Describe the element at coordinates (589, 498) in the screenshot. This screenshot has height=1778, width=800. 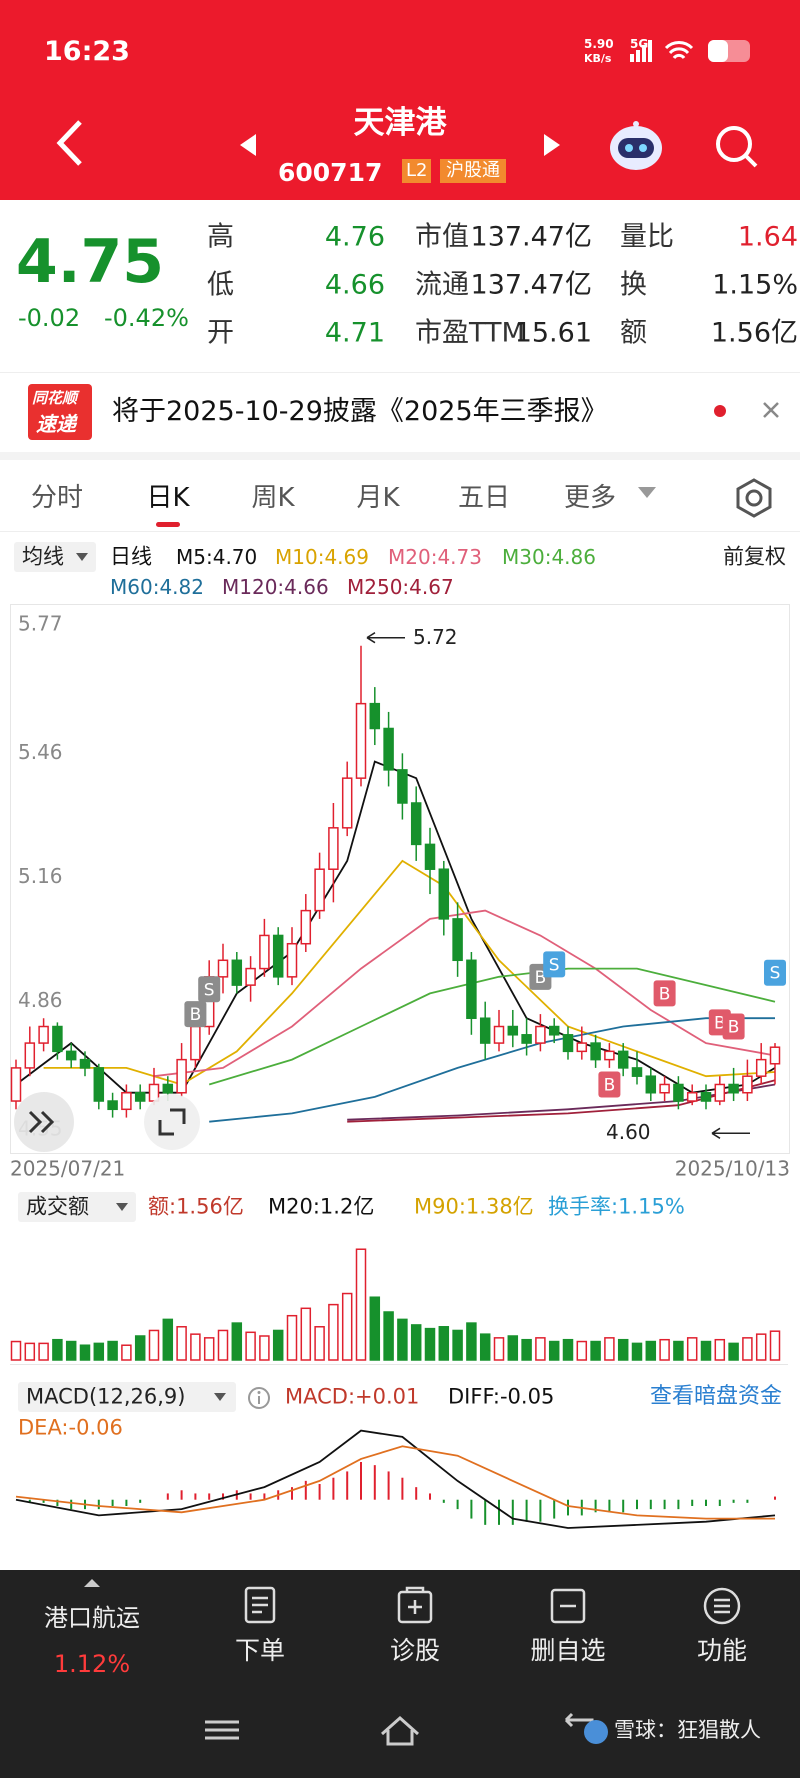
I see `tab: 更多` at that location.